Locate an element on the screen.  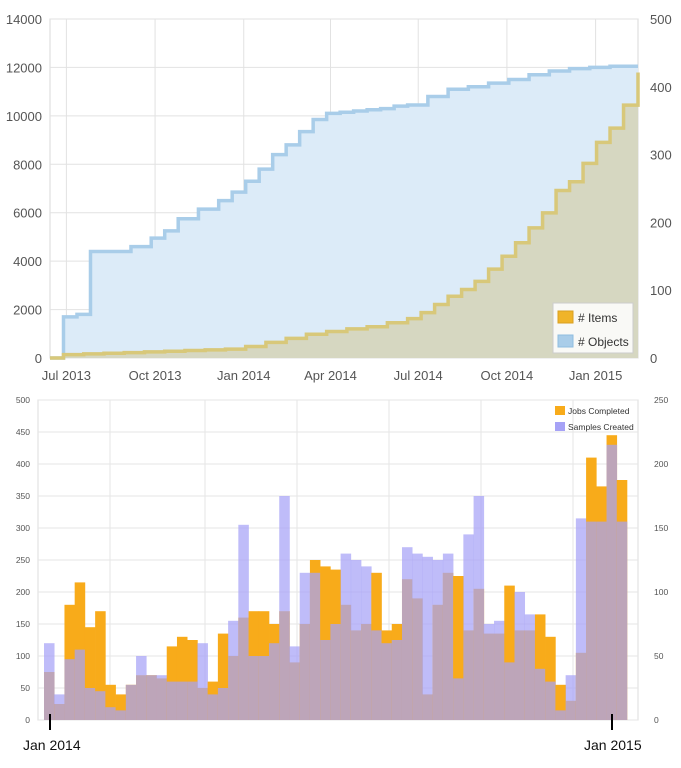
bottom-right-tick-label: 0 is located at coordinates (656, 720).